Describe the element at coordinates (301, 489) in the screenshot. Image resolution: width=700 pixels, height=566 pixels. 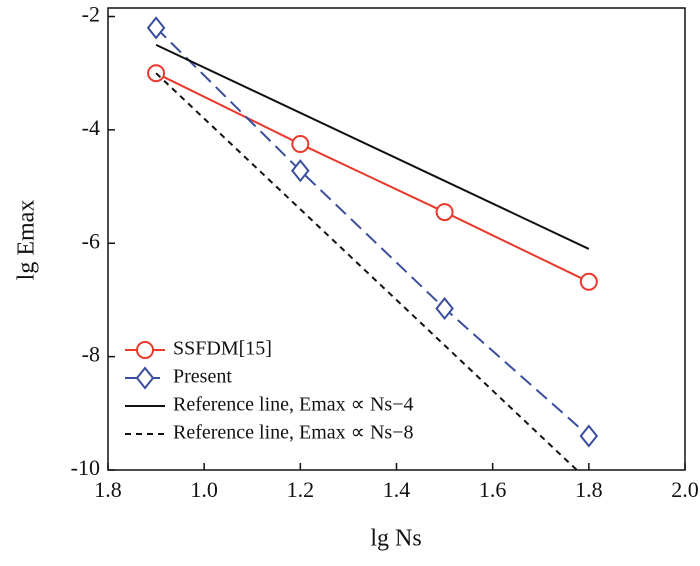
I see `x-tick-label: 1.2` at that location.